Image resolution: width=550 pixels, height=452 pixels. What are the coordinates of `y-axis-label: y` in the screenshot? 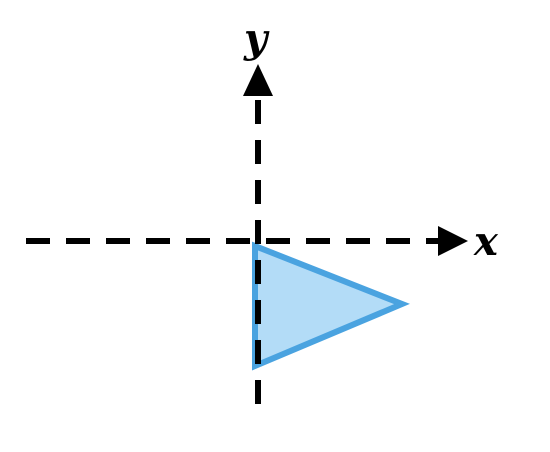 It's located at (256, 38).